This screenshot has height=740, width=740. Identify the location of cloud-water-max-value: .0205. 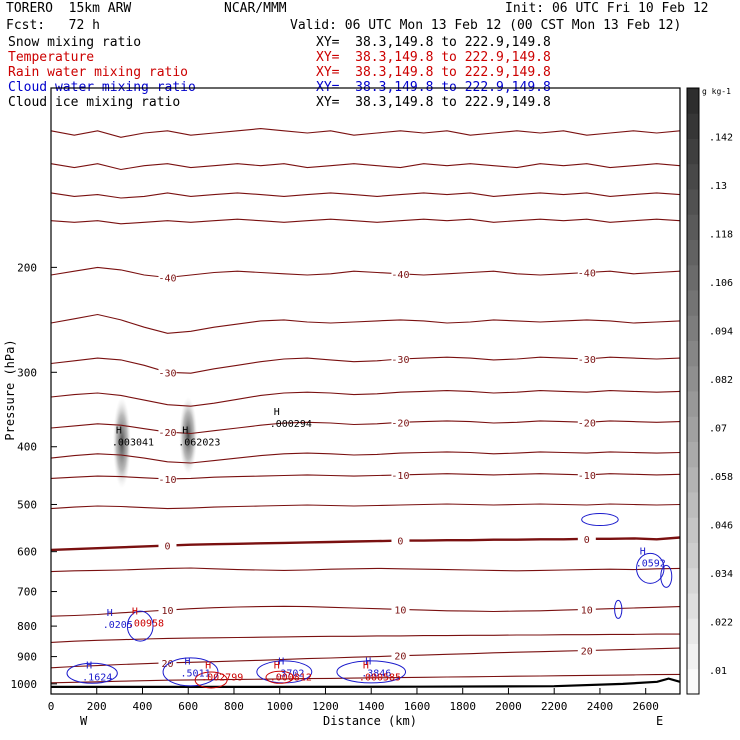
(118, 625).